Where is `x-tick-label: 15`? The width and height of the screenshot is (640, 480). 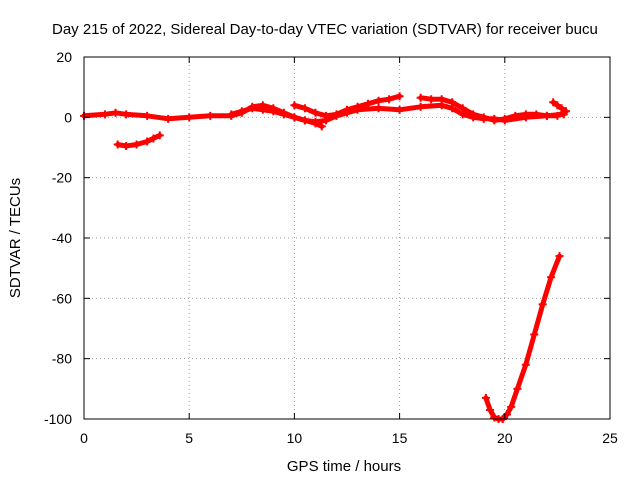
x-tick-label: 15 is located at coordinates (400, 438).